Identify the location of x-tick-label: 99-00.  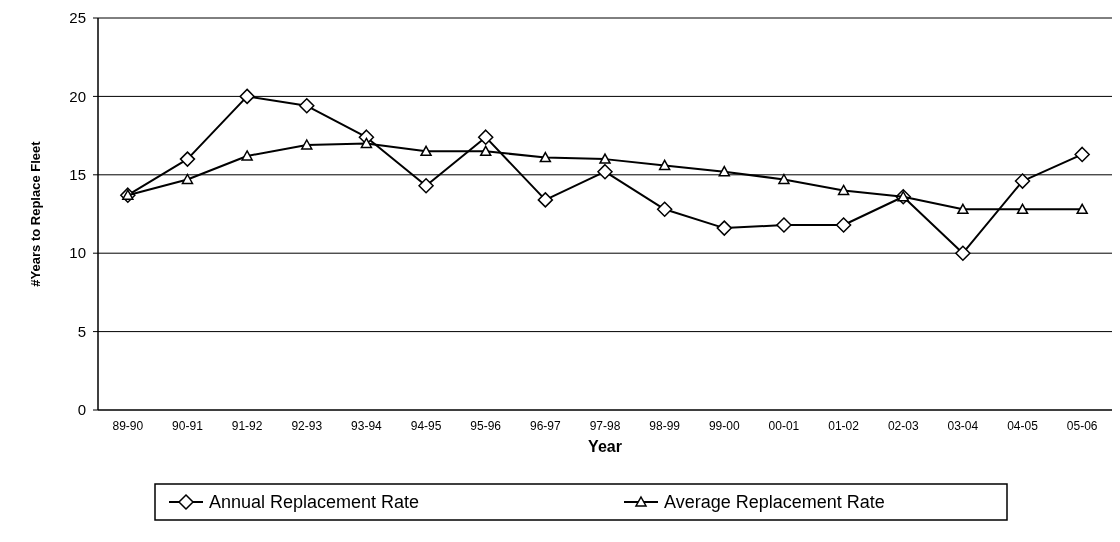
(724, 426).